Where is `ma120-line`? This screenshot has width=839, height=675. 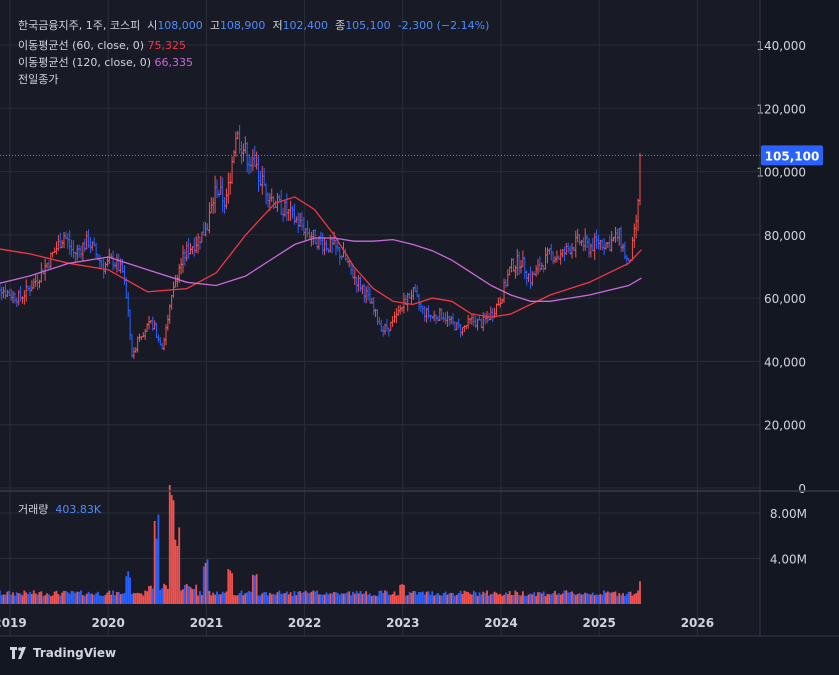
ma120-line is located at coordinates (321, 269).